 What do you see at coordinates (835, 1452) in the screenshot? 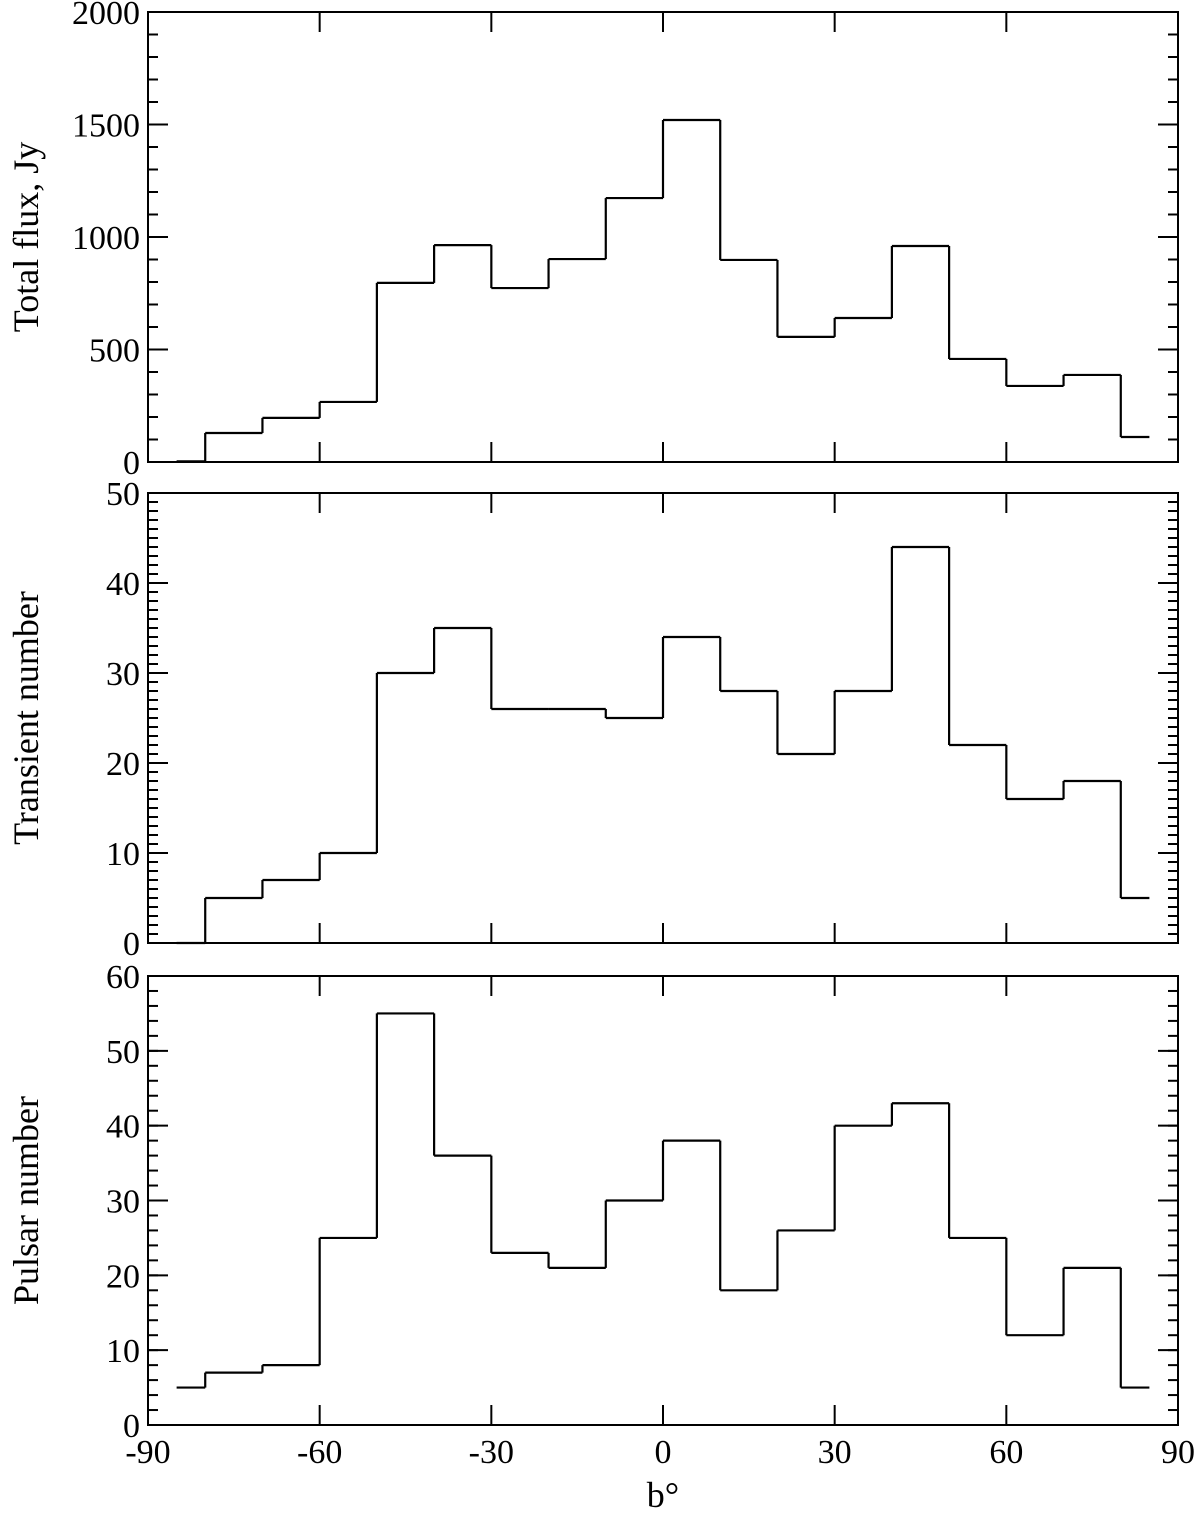
I see `x-tick-label: 30` at bounding box center [835, 1452].